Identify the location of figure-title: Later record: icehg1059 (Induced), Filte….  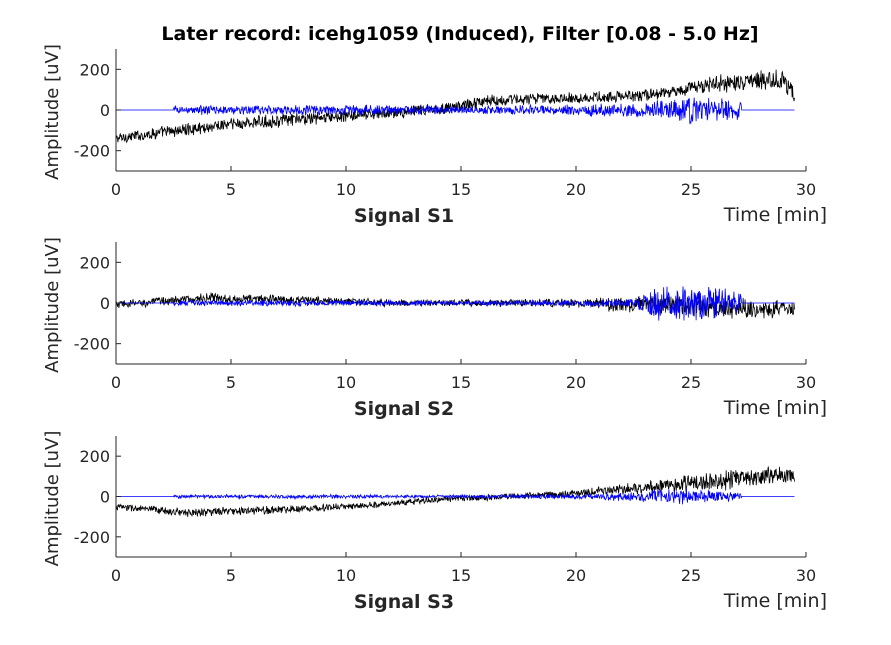
(459, 34).